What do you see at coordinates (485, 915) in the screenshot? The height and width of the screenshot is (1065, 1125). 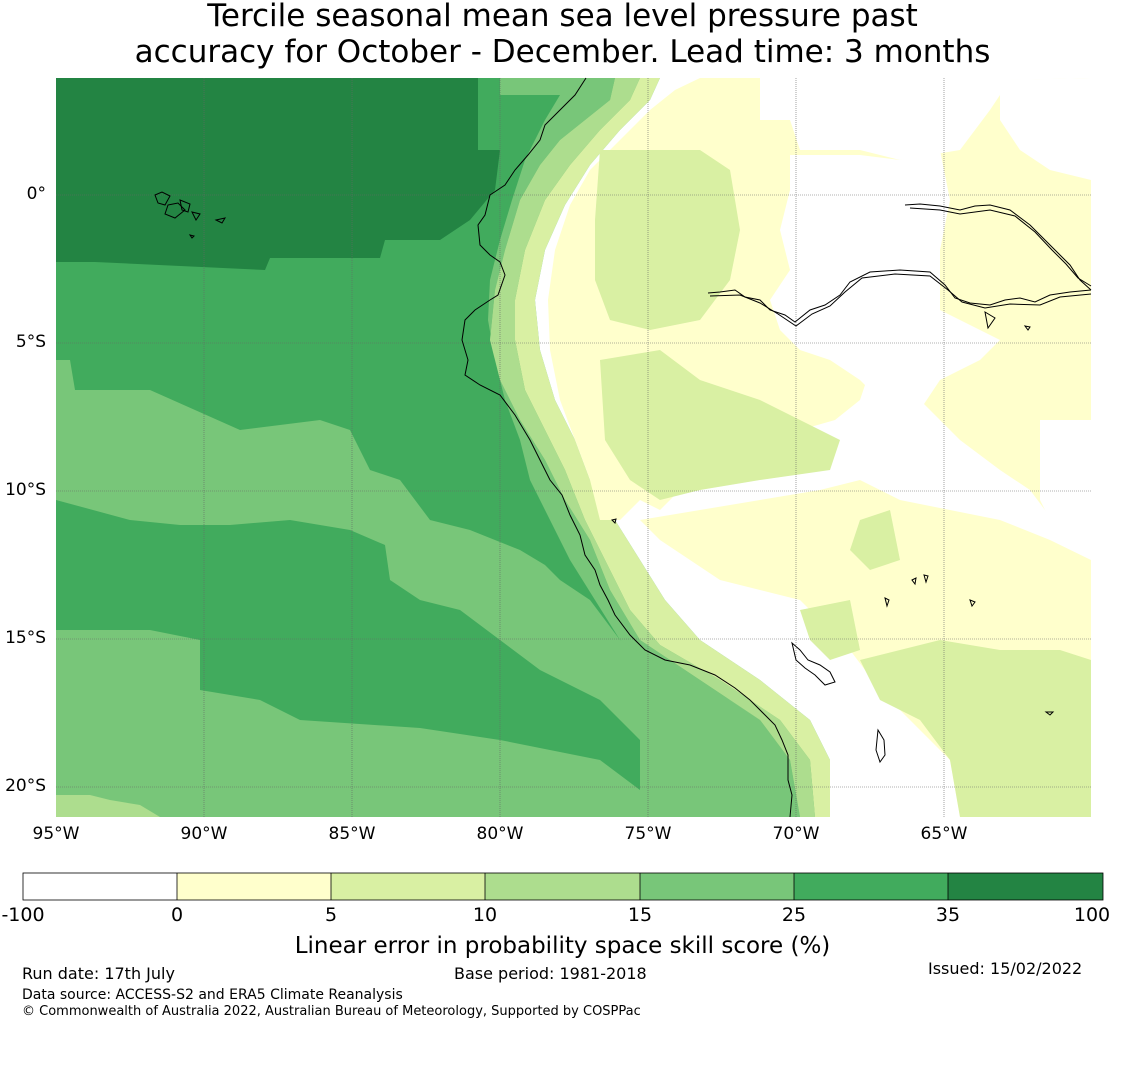 I see `colorbar-tick-label: 10` at bounding box center [485, 915].